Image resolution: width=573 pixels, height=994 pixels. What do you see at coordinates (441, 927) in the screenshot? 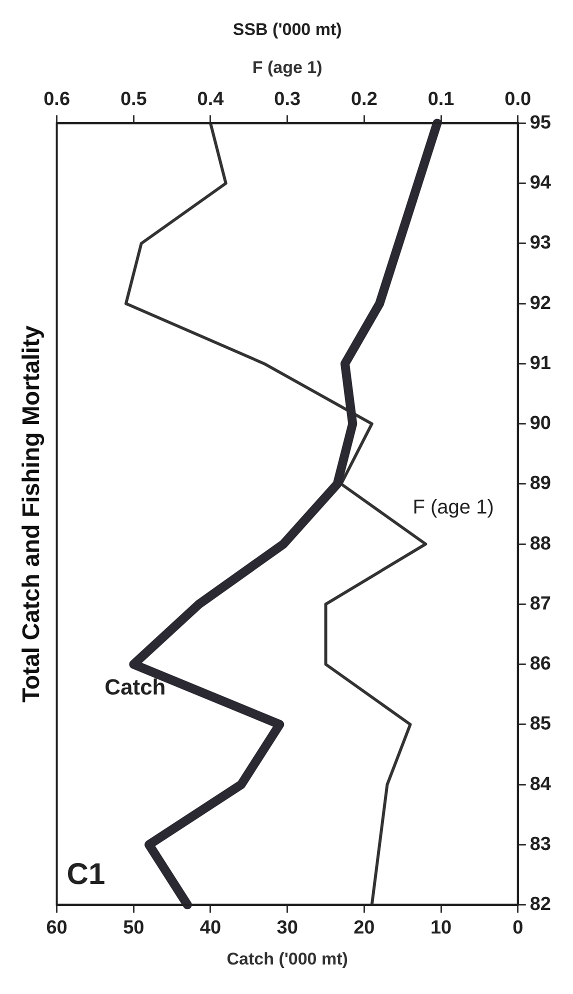
I see `x-tick-label: 10` at bounding box center [441, 927].